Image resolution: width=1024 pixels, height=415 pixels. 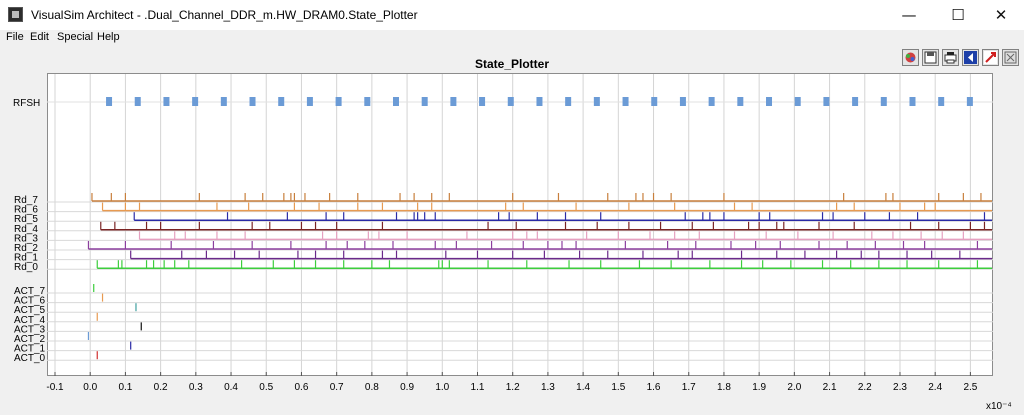 I want to click on x-tick-label: 2.0, so click(x=794, y=387).